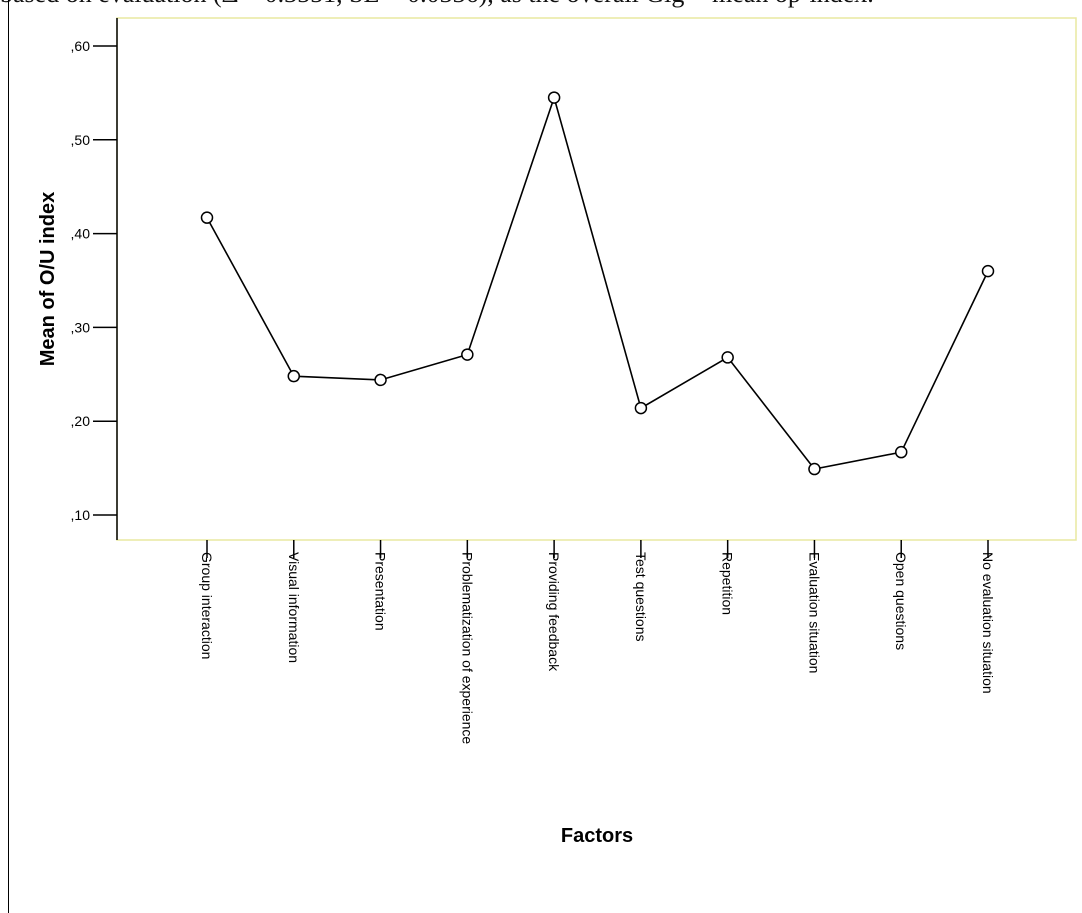  I want to click on y-tick-label: ,40, so click(81, 234).